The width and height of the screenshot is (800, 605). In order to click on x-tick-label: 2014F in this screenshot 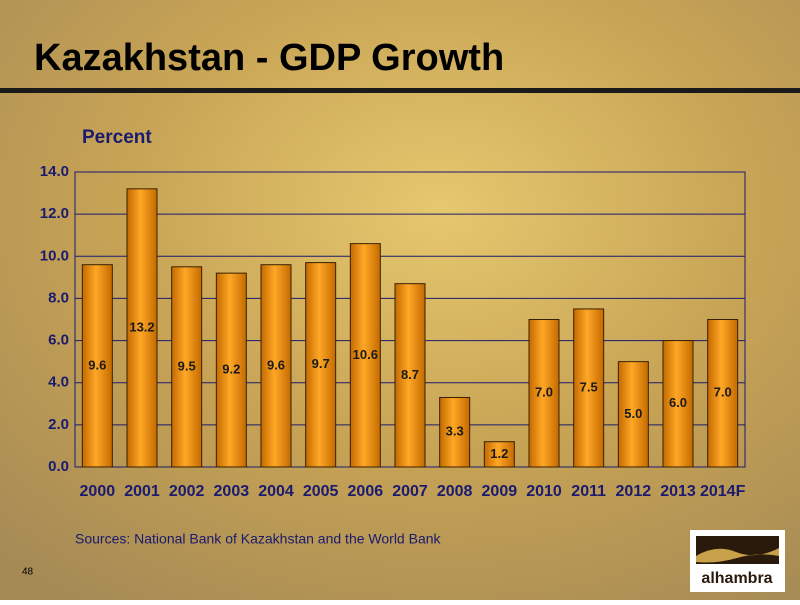, I will do `click(723, 491)`.